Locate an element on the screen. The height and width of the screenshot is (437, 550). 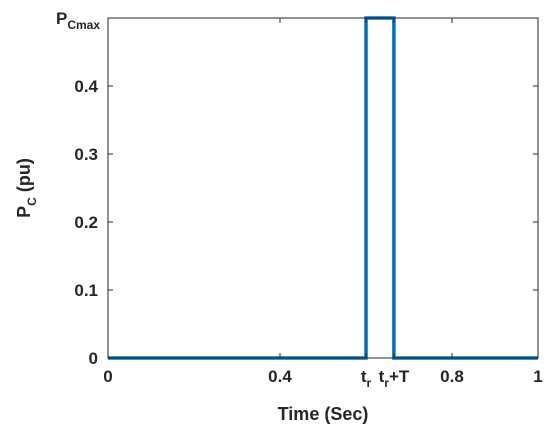
y-tick-label-0: 0 is located at coordinates (93, 358).